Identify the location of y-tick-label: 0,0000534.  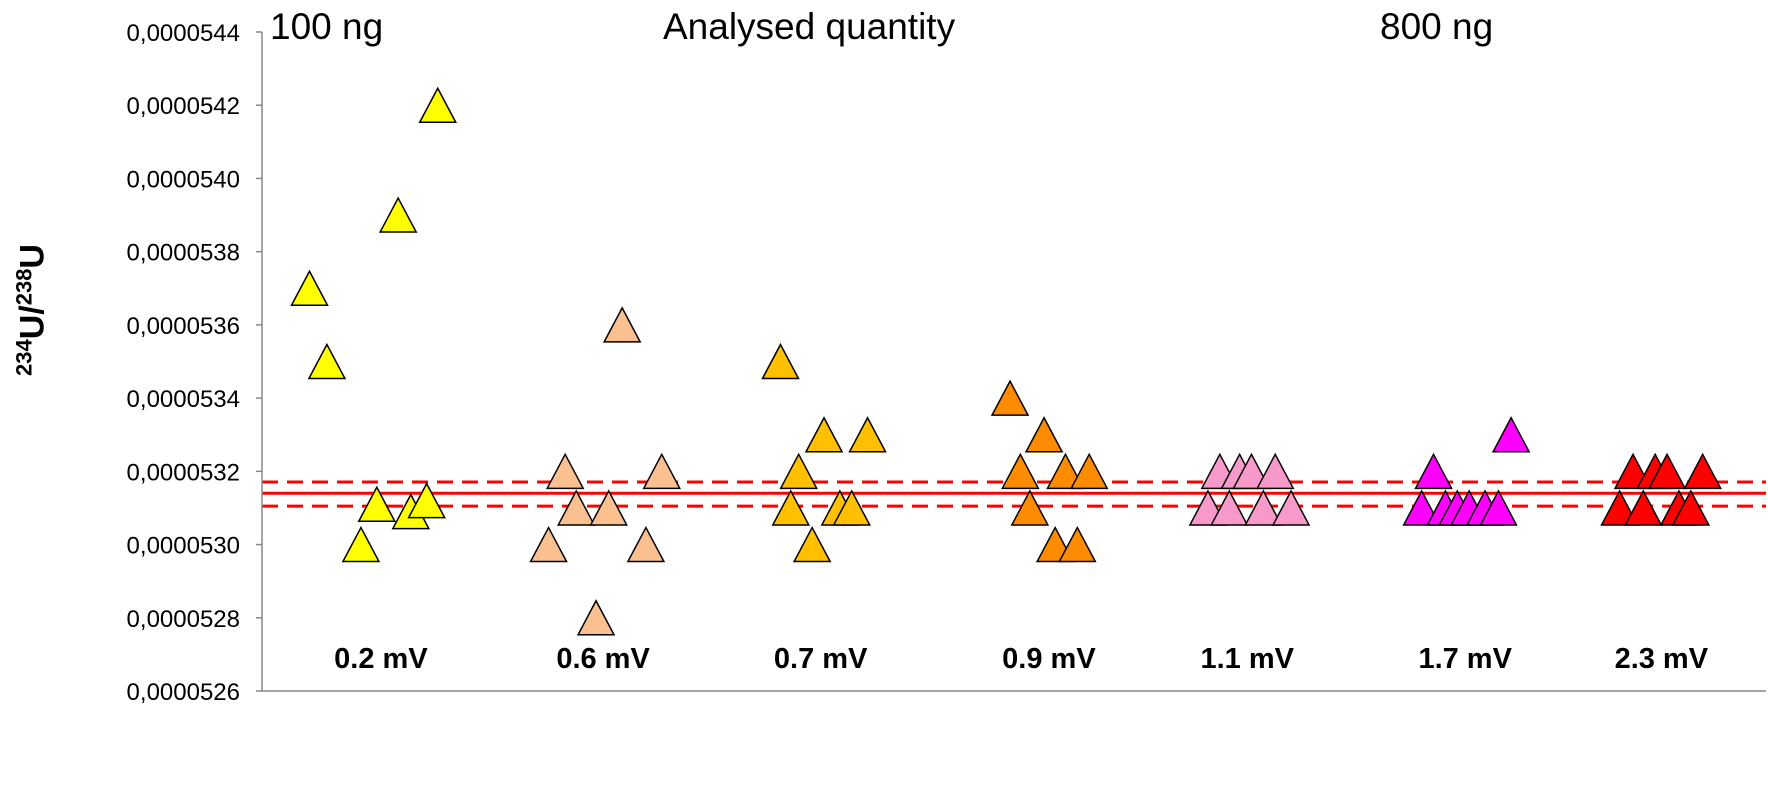
(183, 399).